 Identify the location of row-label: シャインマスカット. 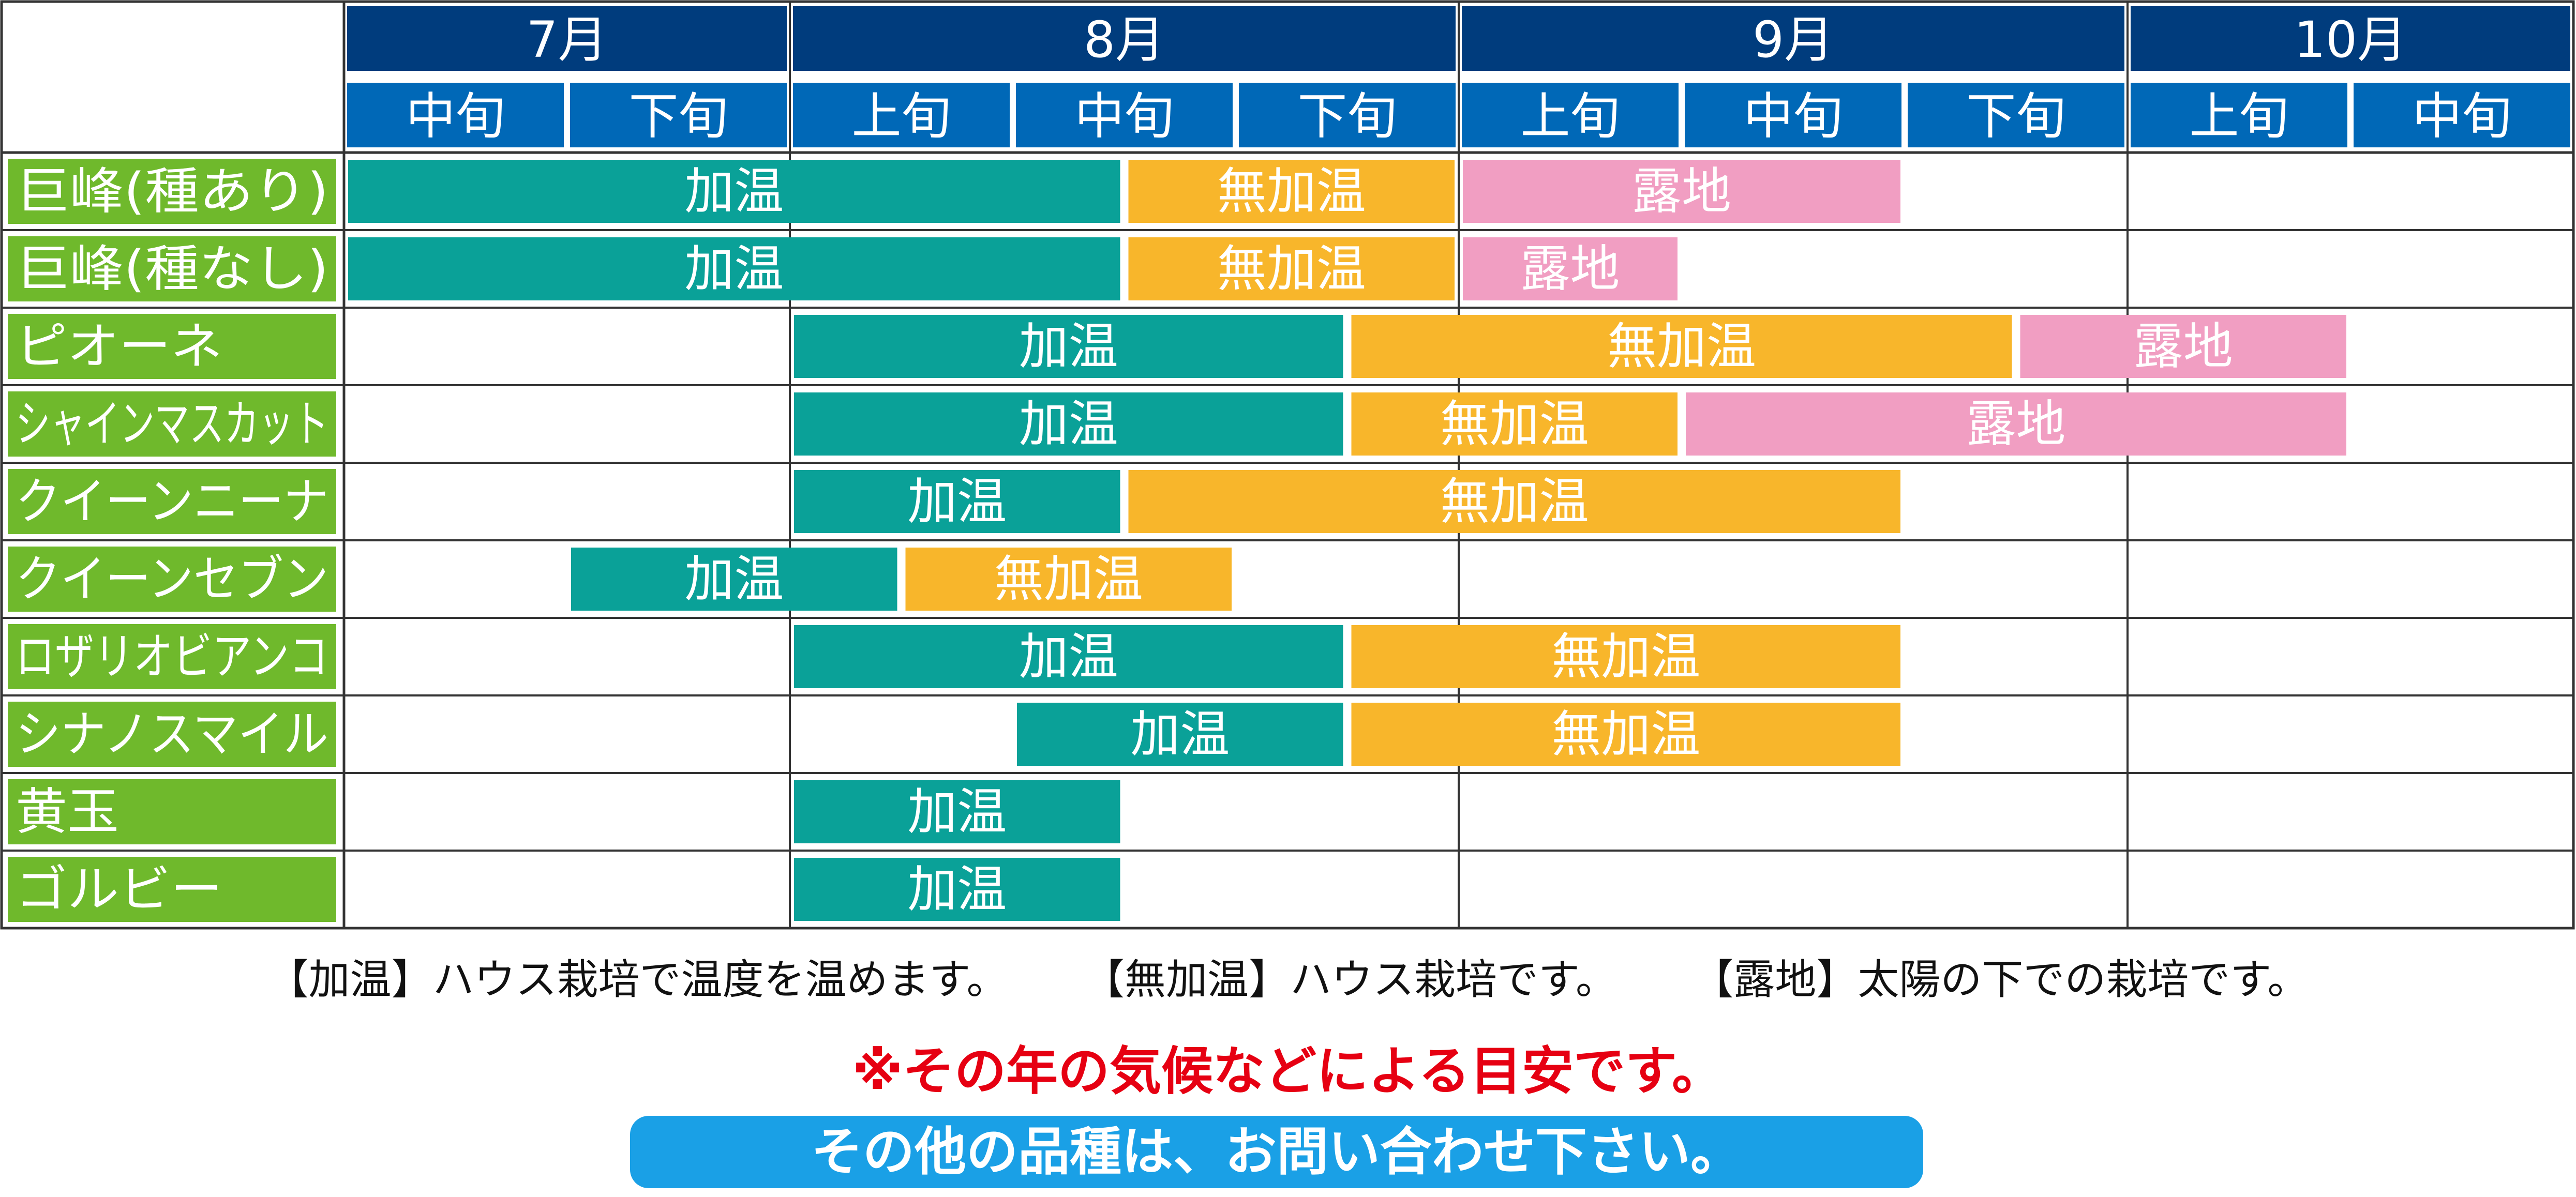
(172, 424).